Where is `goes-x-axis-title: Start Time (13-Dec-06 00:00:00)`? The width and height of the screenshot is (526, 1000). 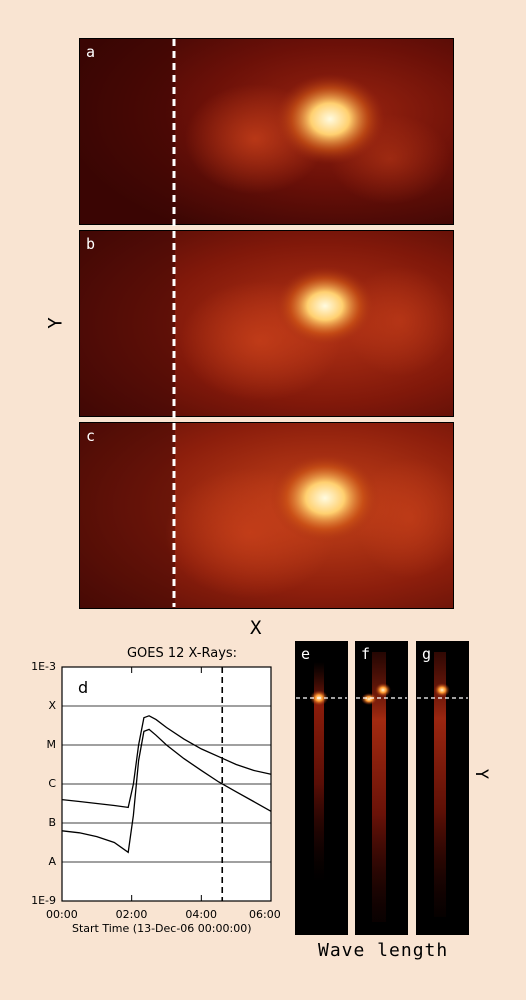
goes-x-axis-title: Start Time (13-Dec-06 00:00:00) is located at coordinates (162, 928).